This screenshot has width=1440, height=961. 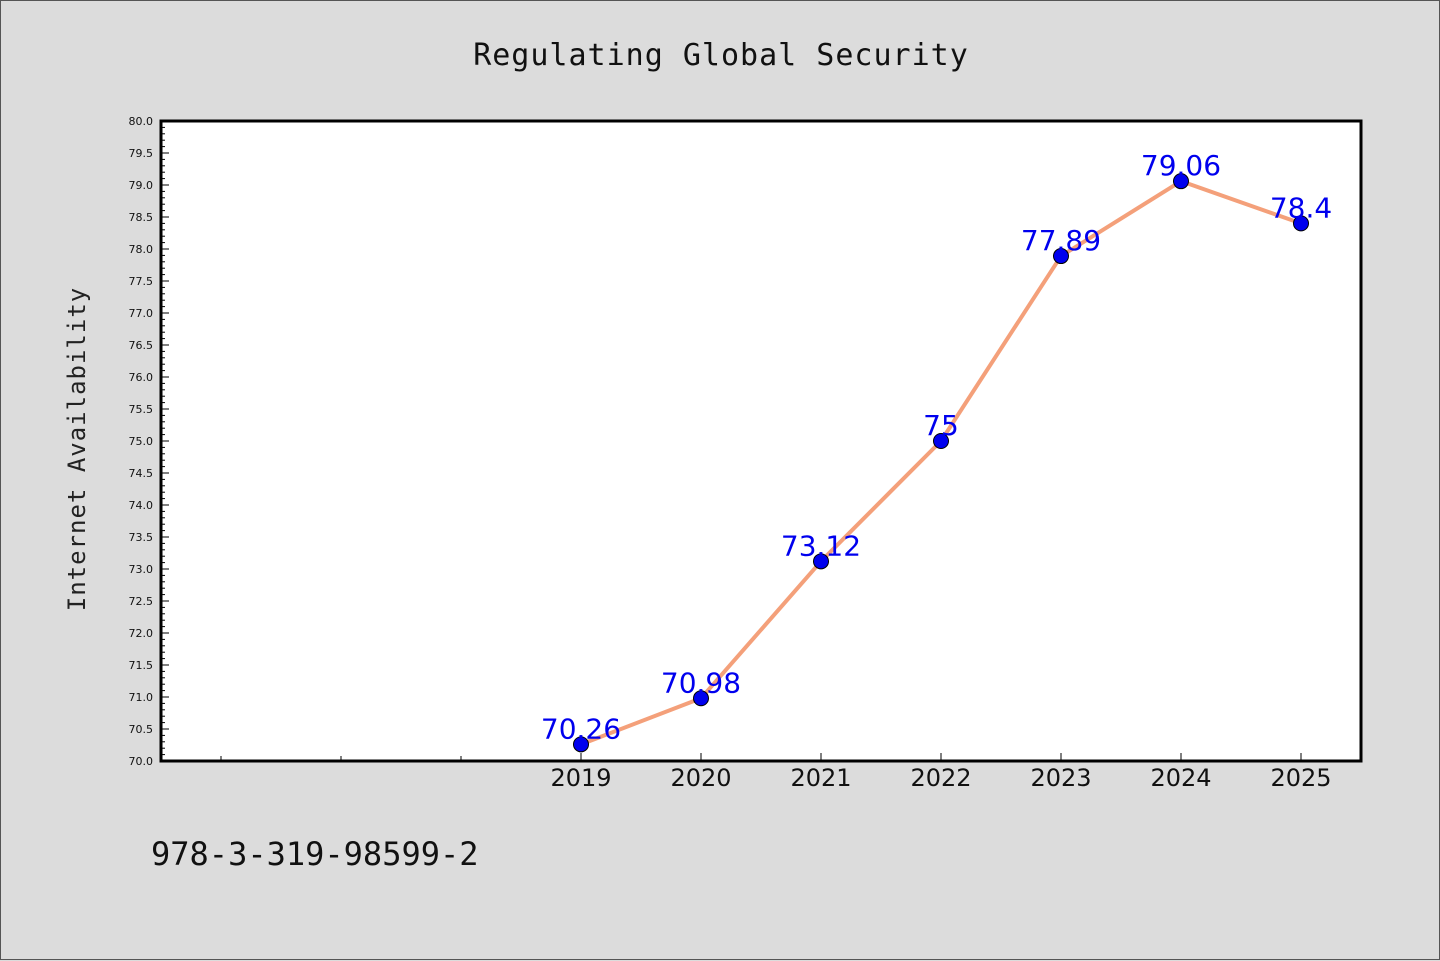 I want to click on x-tick-label: 2024, so click(x=1180, y=778).